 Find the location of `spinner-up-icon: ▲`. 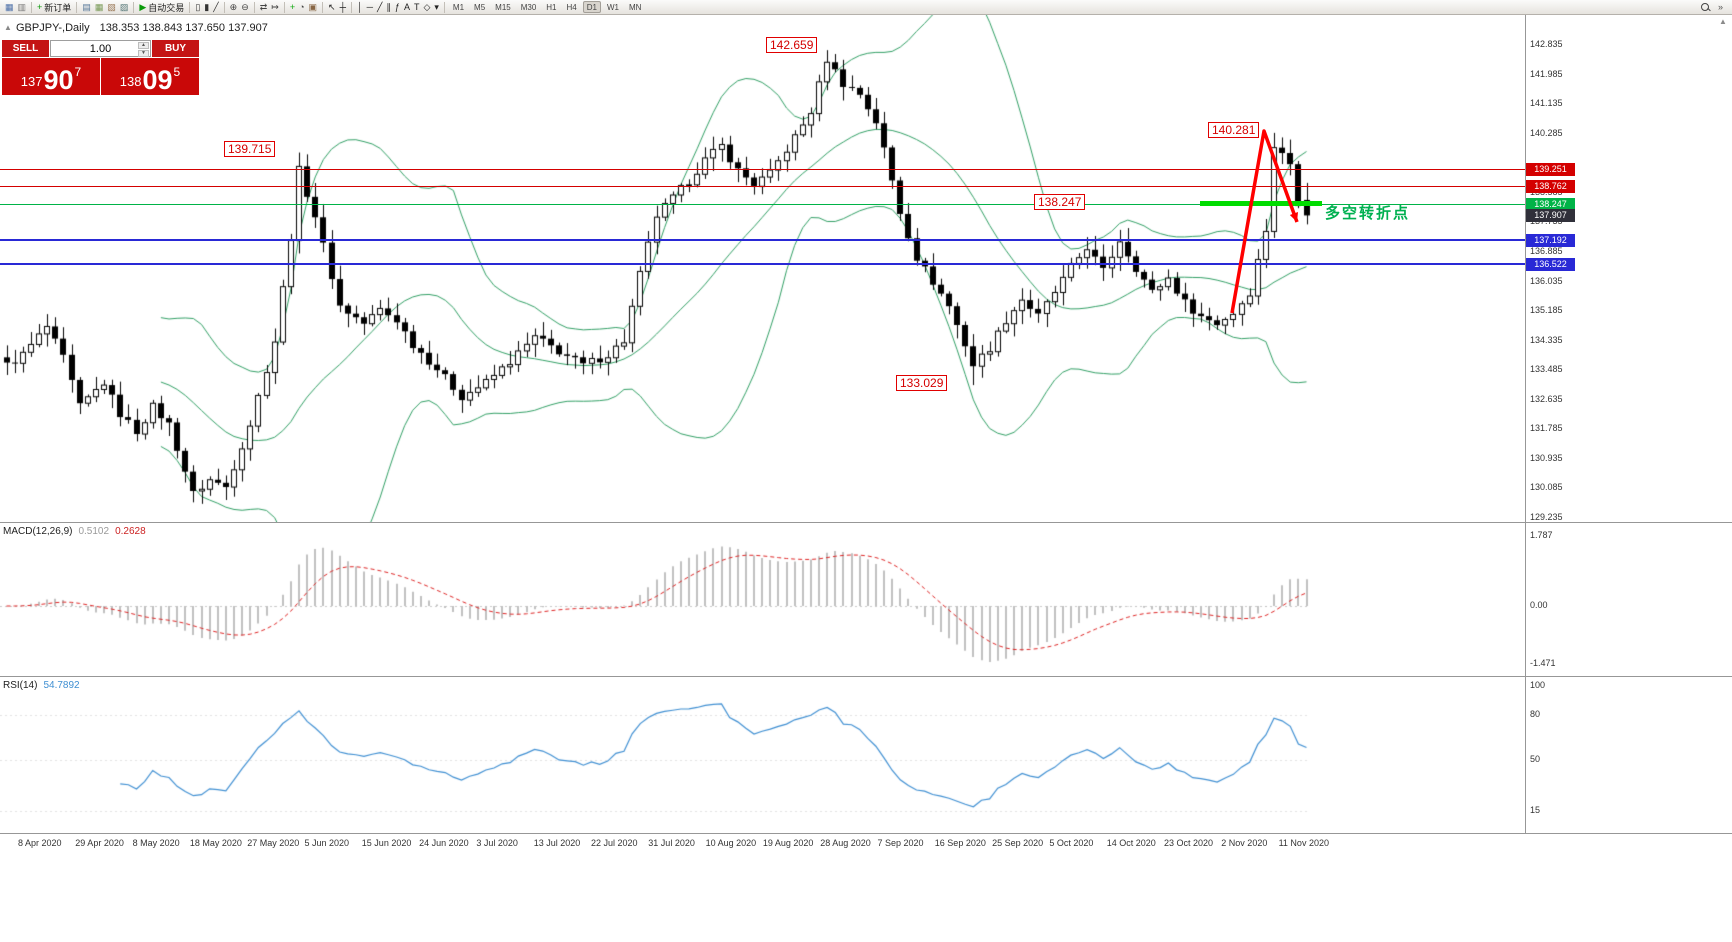

spinner-up-icon: ▲ is located at coordinates (143, 45).